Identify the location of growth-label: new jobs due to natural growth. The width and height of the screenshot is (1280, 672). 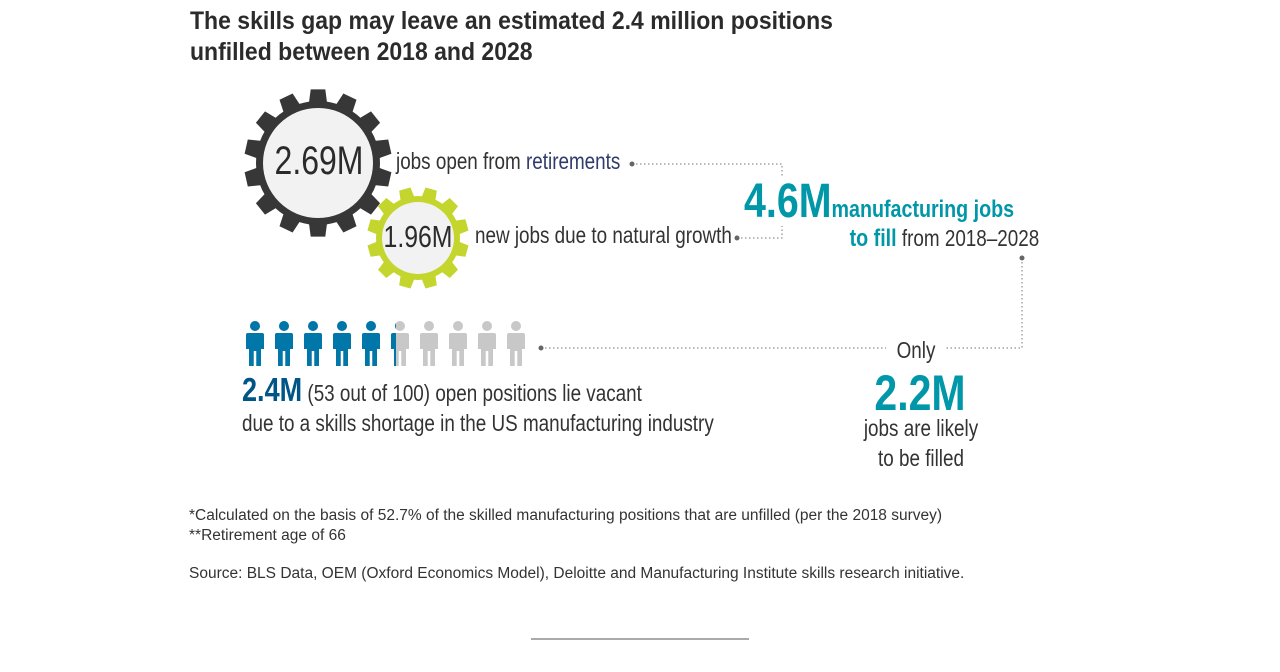
(603, 235).